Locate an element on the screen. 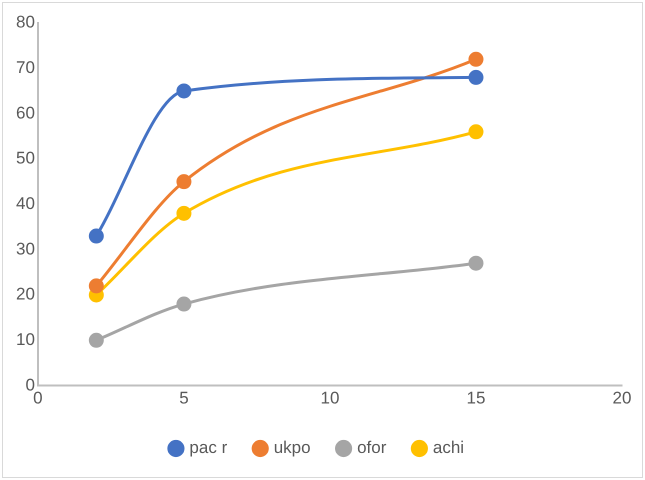 The image size is (645, 480). x-tick-label: 15 is located at coordinates (476, 398).